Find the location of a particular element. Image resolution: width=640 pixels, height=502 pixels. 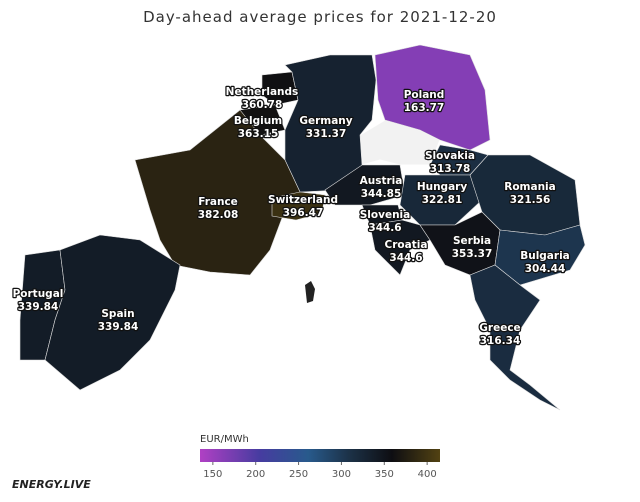

colorbar-tick-label: 400 is located at coordinates (427, 474).